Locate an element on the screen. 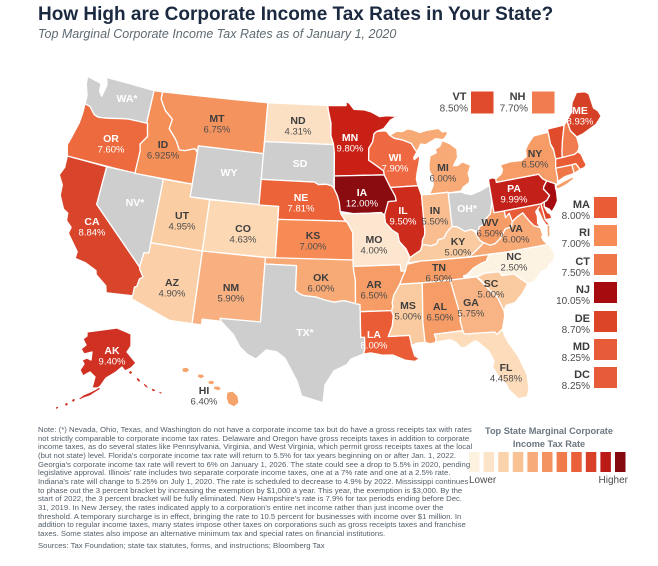 Image resolution: width=658 pixels, height=566 pixels. svg-text: NE is located at coordinates (301, 198).